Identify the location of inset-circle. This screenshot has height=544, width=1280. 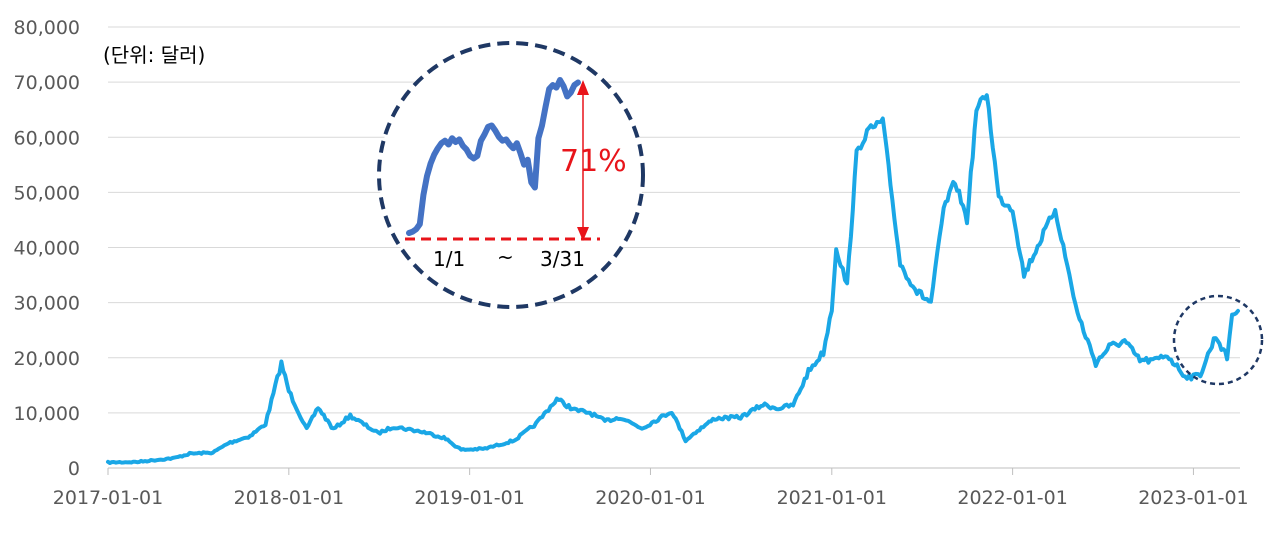
(511, 175).